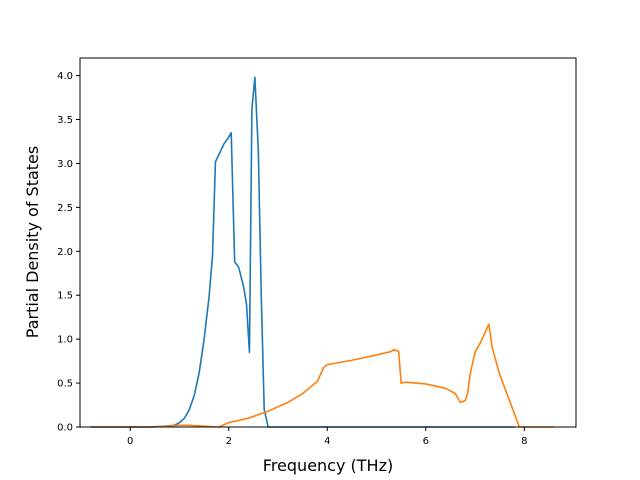 The image size is (640, 480). What do you see at coordinates (65, 296) in the screenshot?
I see `y-tick-label: 1.5` at bounding box center [65, 296].